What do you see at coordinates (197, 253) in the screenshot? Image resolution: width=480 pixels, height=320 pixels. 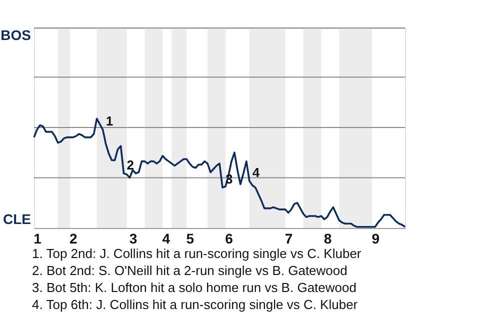 I see `text: 1. Top 2nd: J. Collins hit a run-scoring single vs C. Kluber` at bounding box center [197, 253].